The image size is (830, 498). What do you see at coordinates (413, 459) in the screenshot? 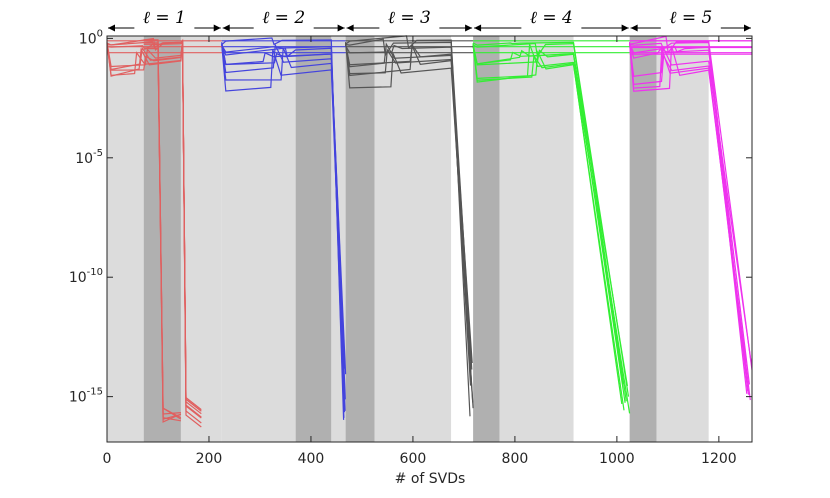
I see `x-tick-label: 600` at bounding box center [413, 459].